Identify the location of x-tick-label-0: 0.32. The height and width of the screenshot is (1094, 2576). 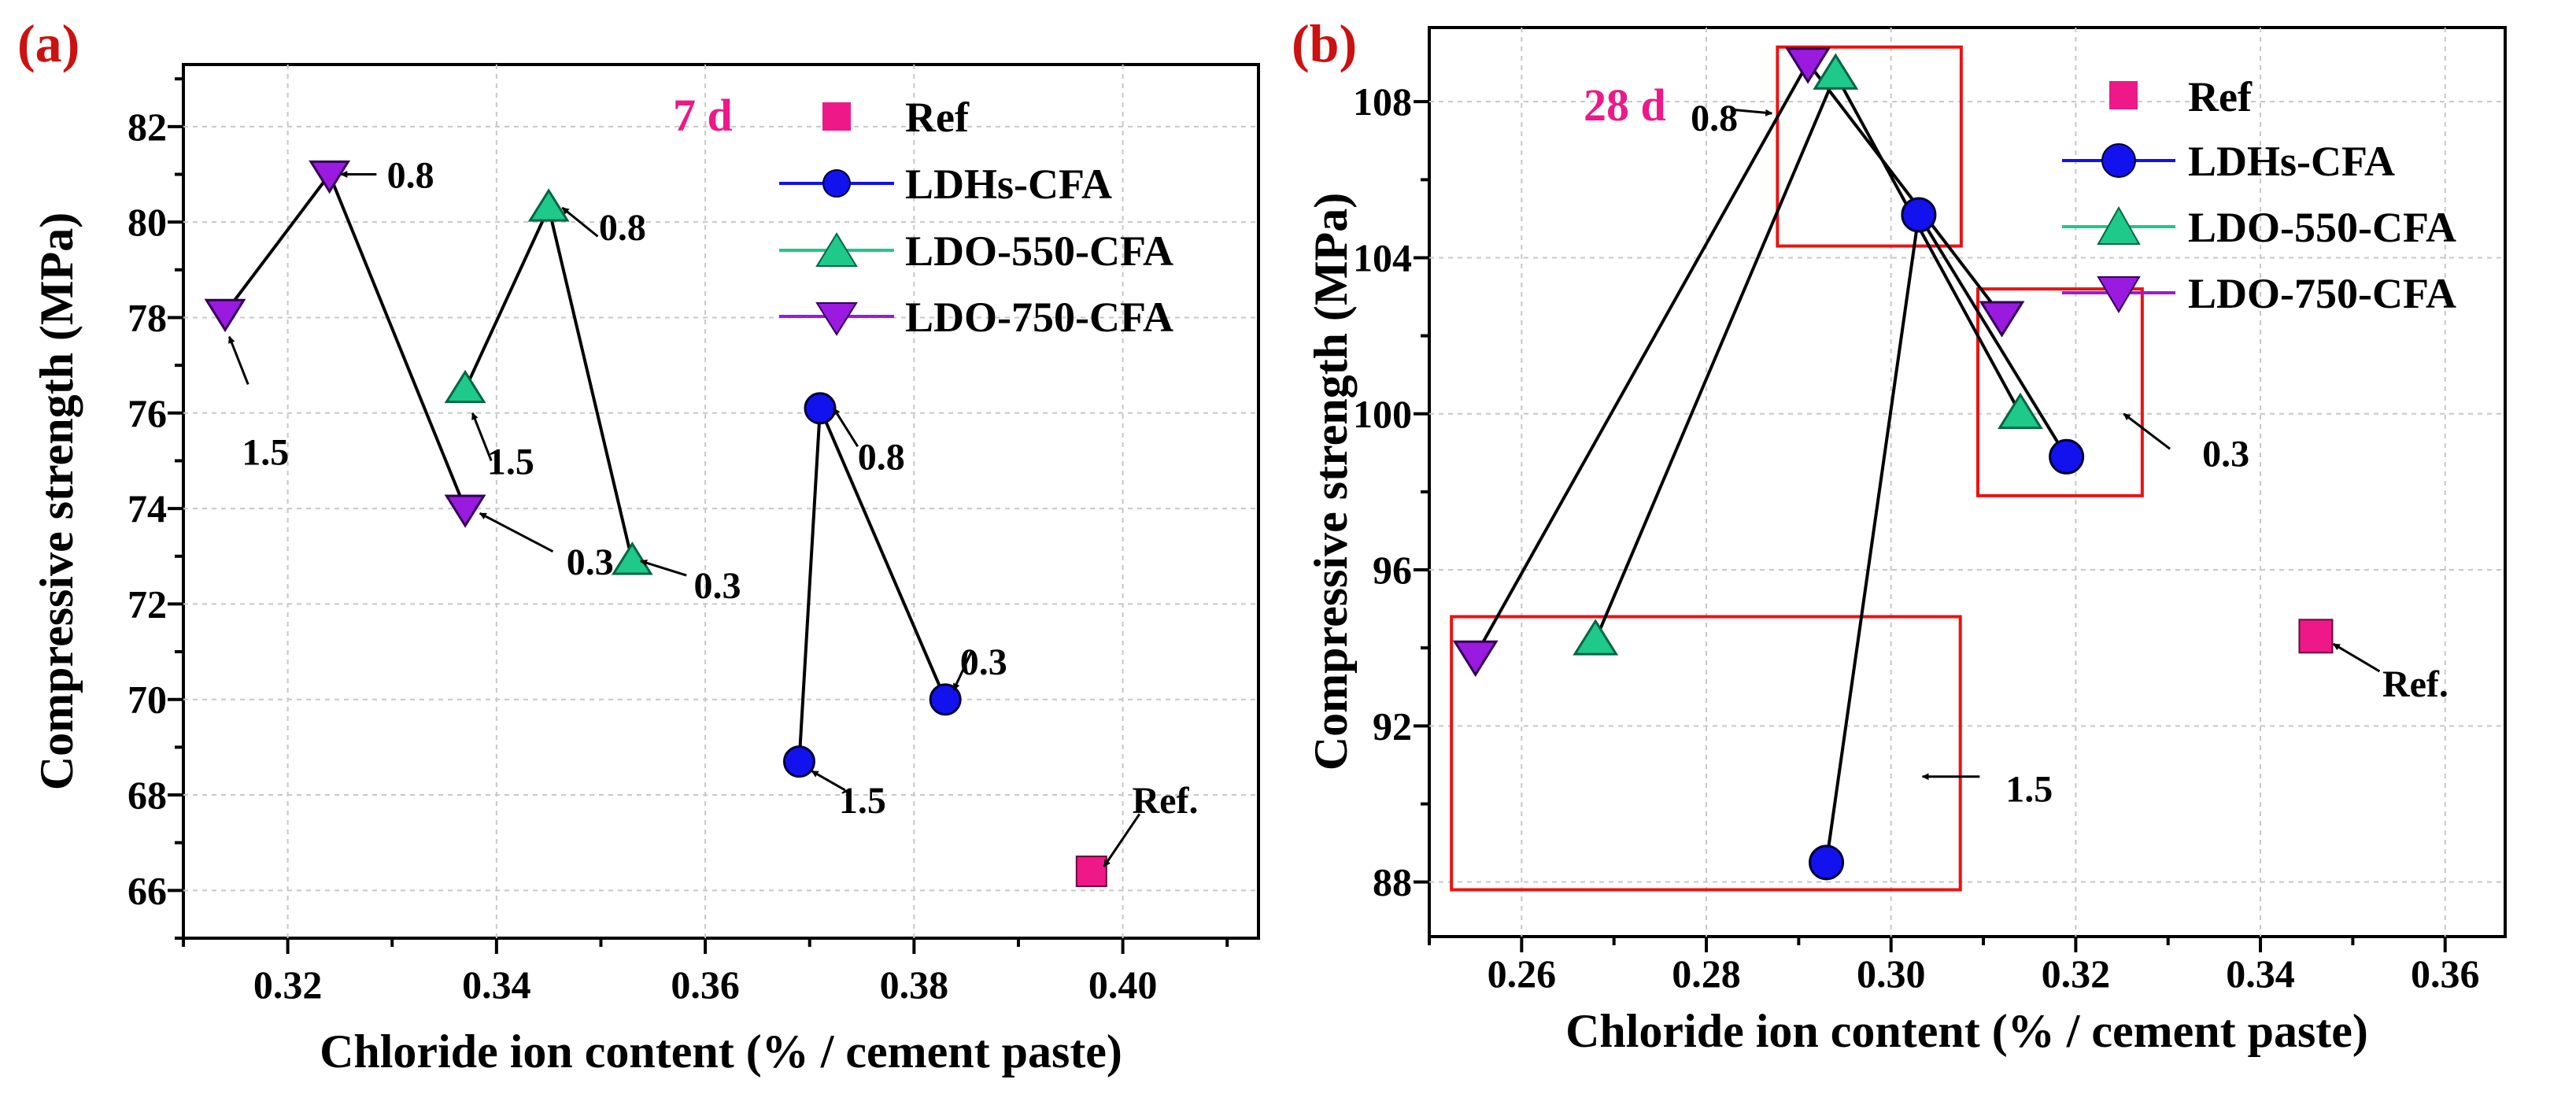
(288, 985).